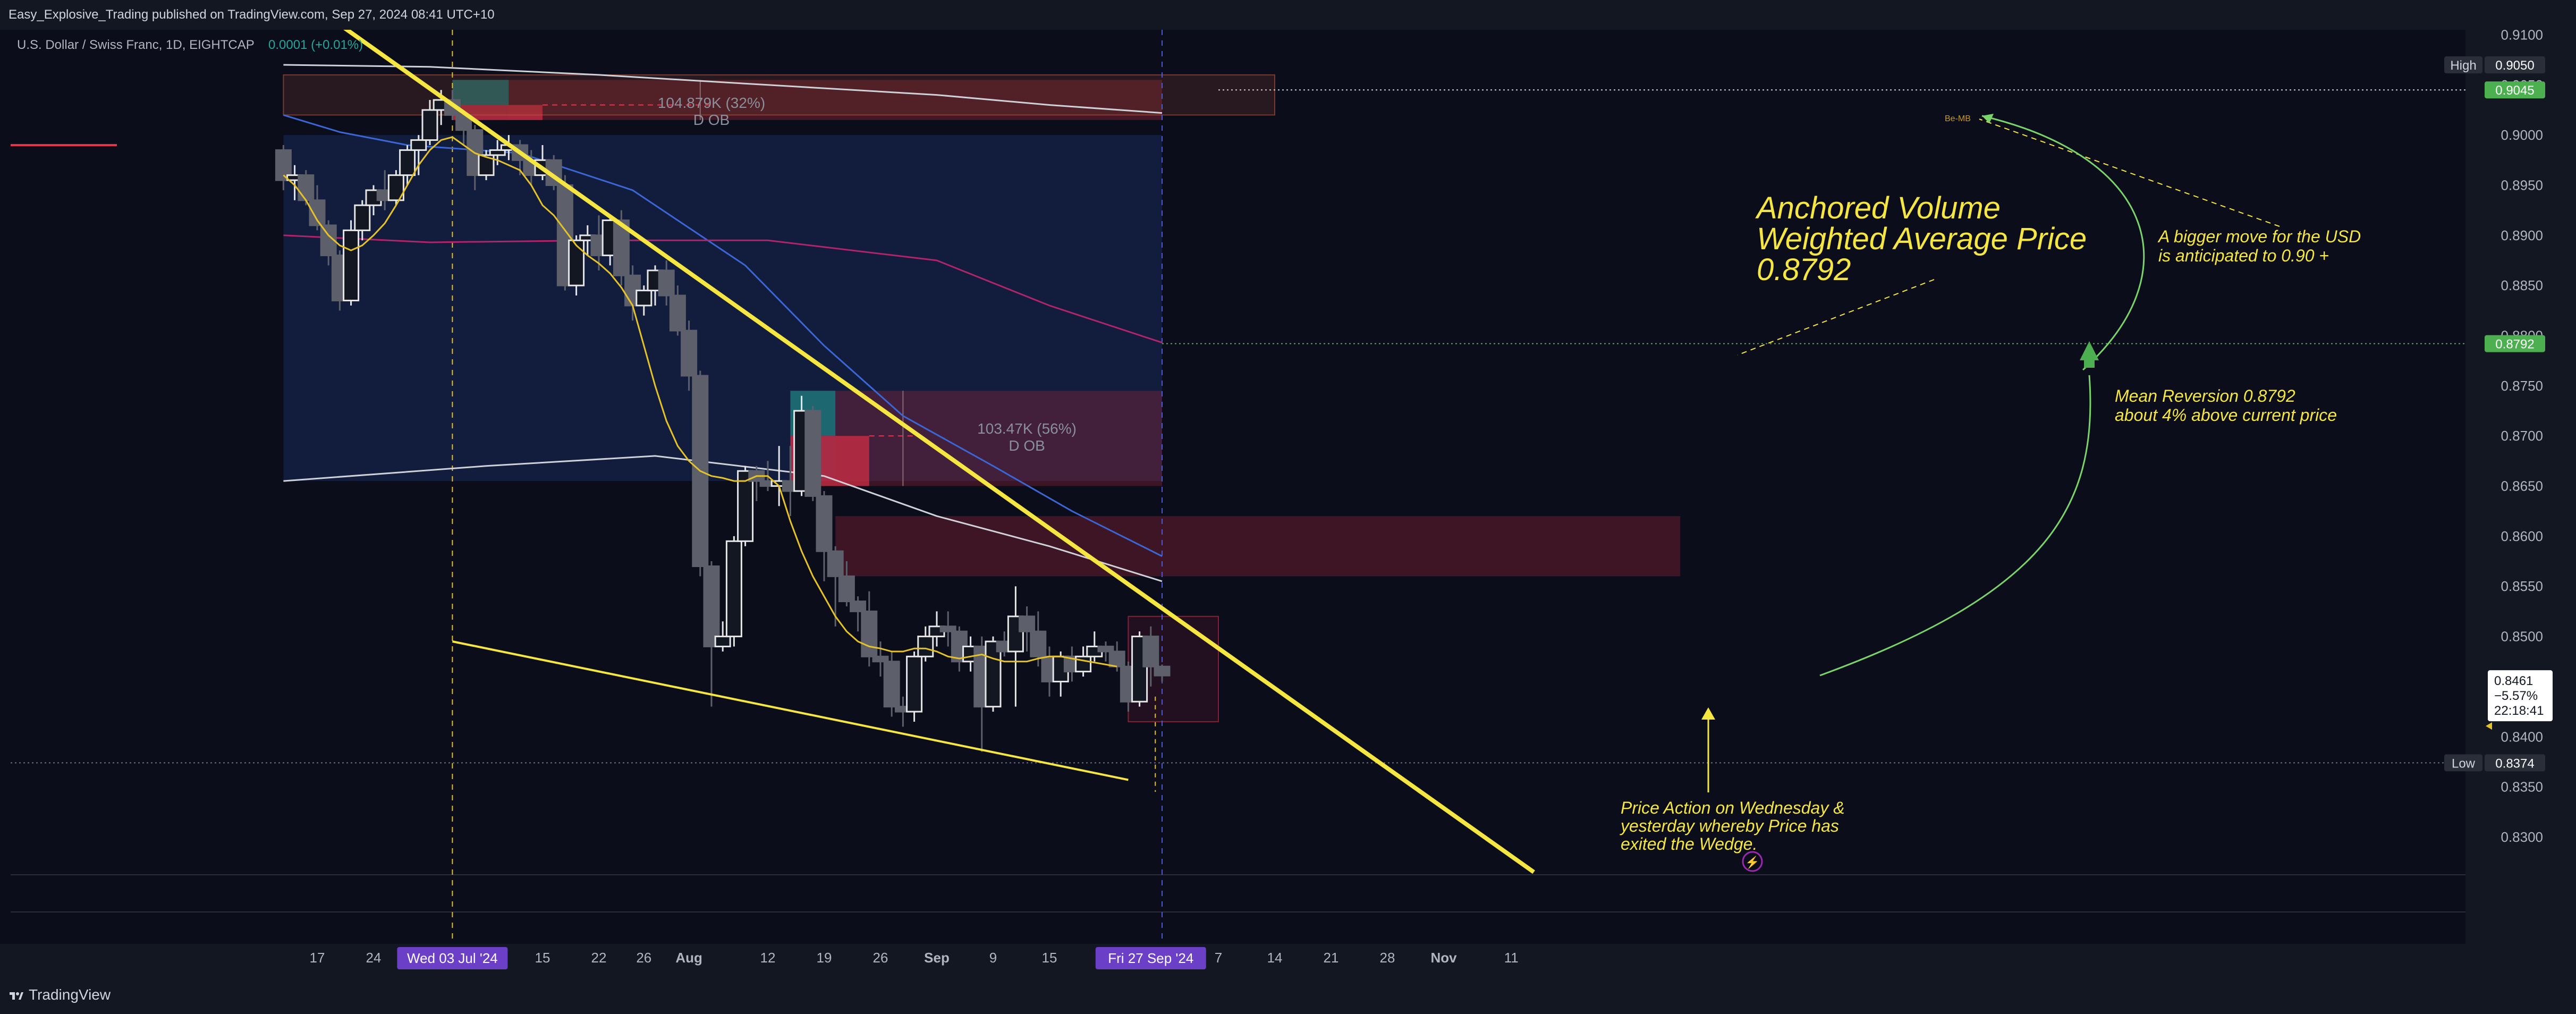  What do you see at coordinates (711, 103) in the screenshot?
I see `ob-label-size-0: 104.879K (32%)` at bounding box center [711, 103].